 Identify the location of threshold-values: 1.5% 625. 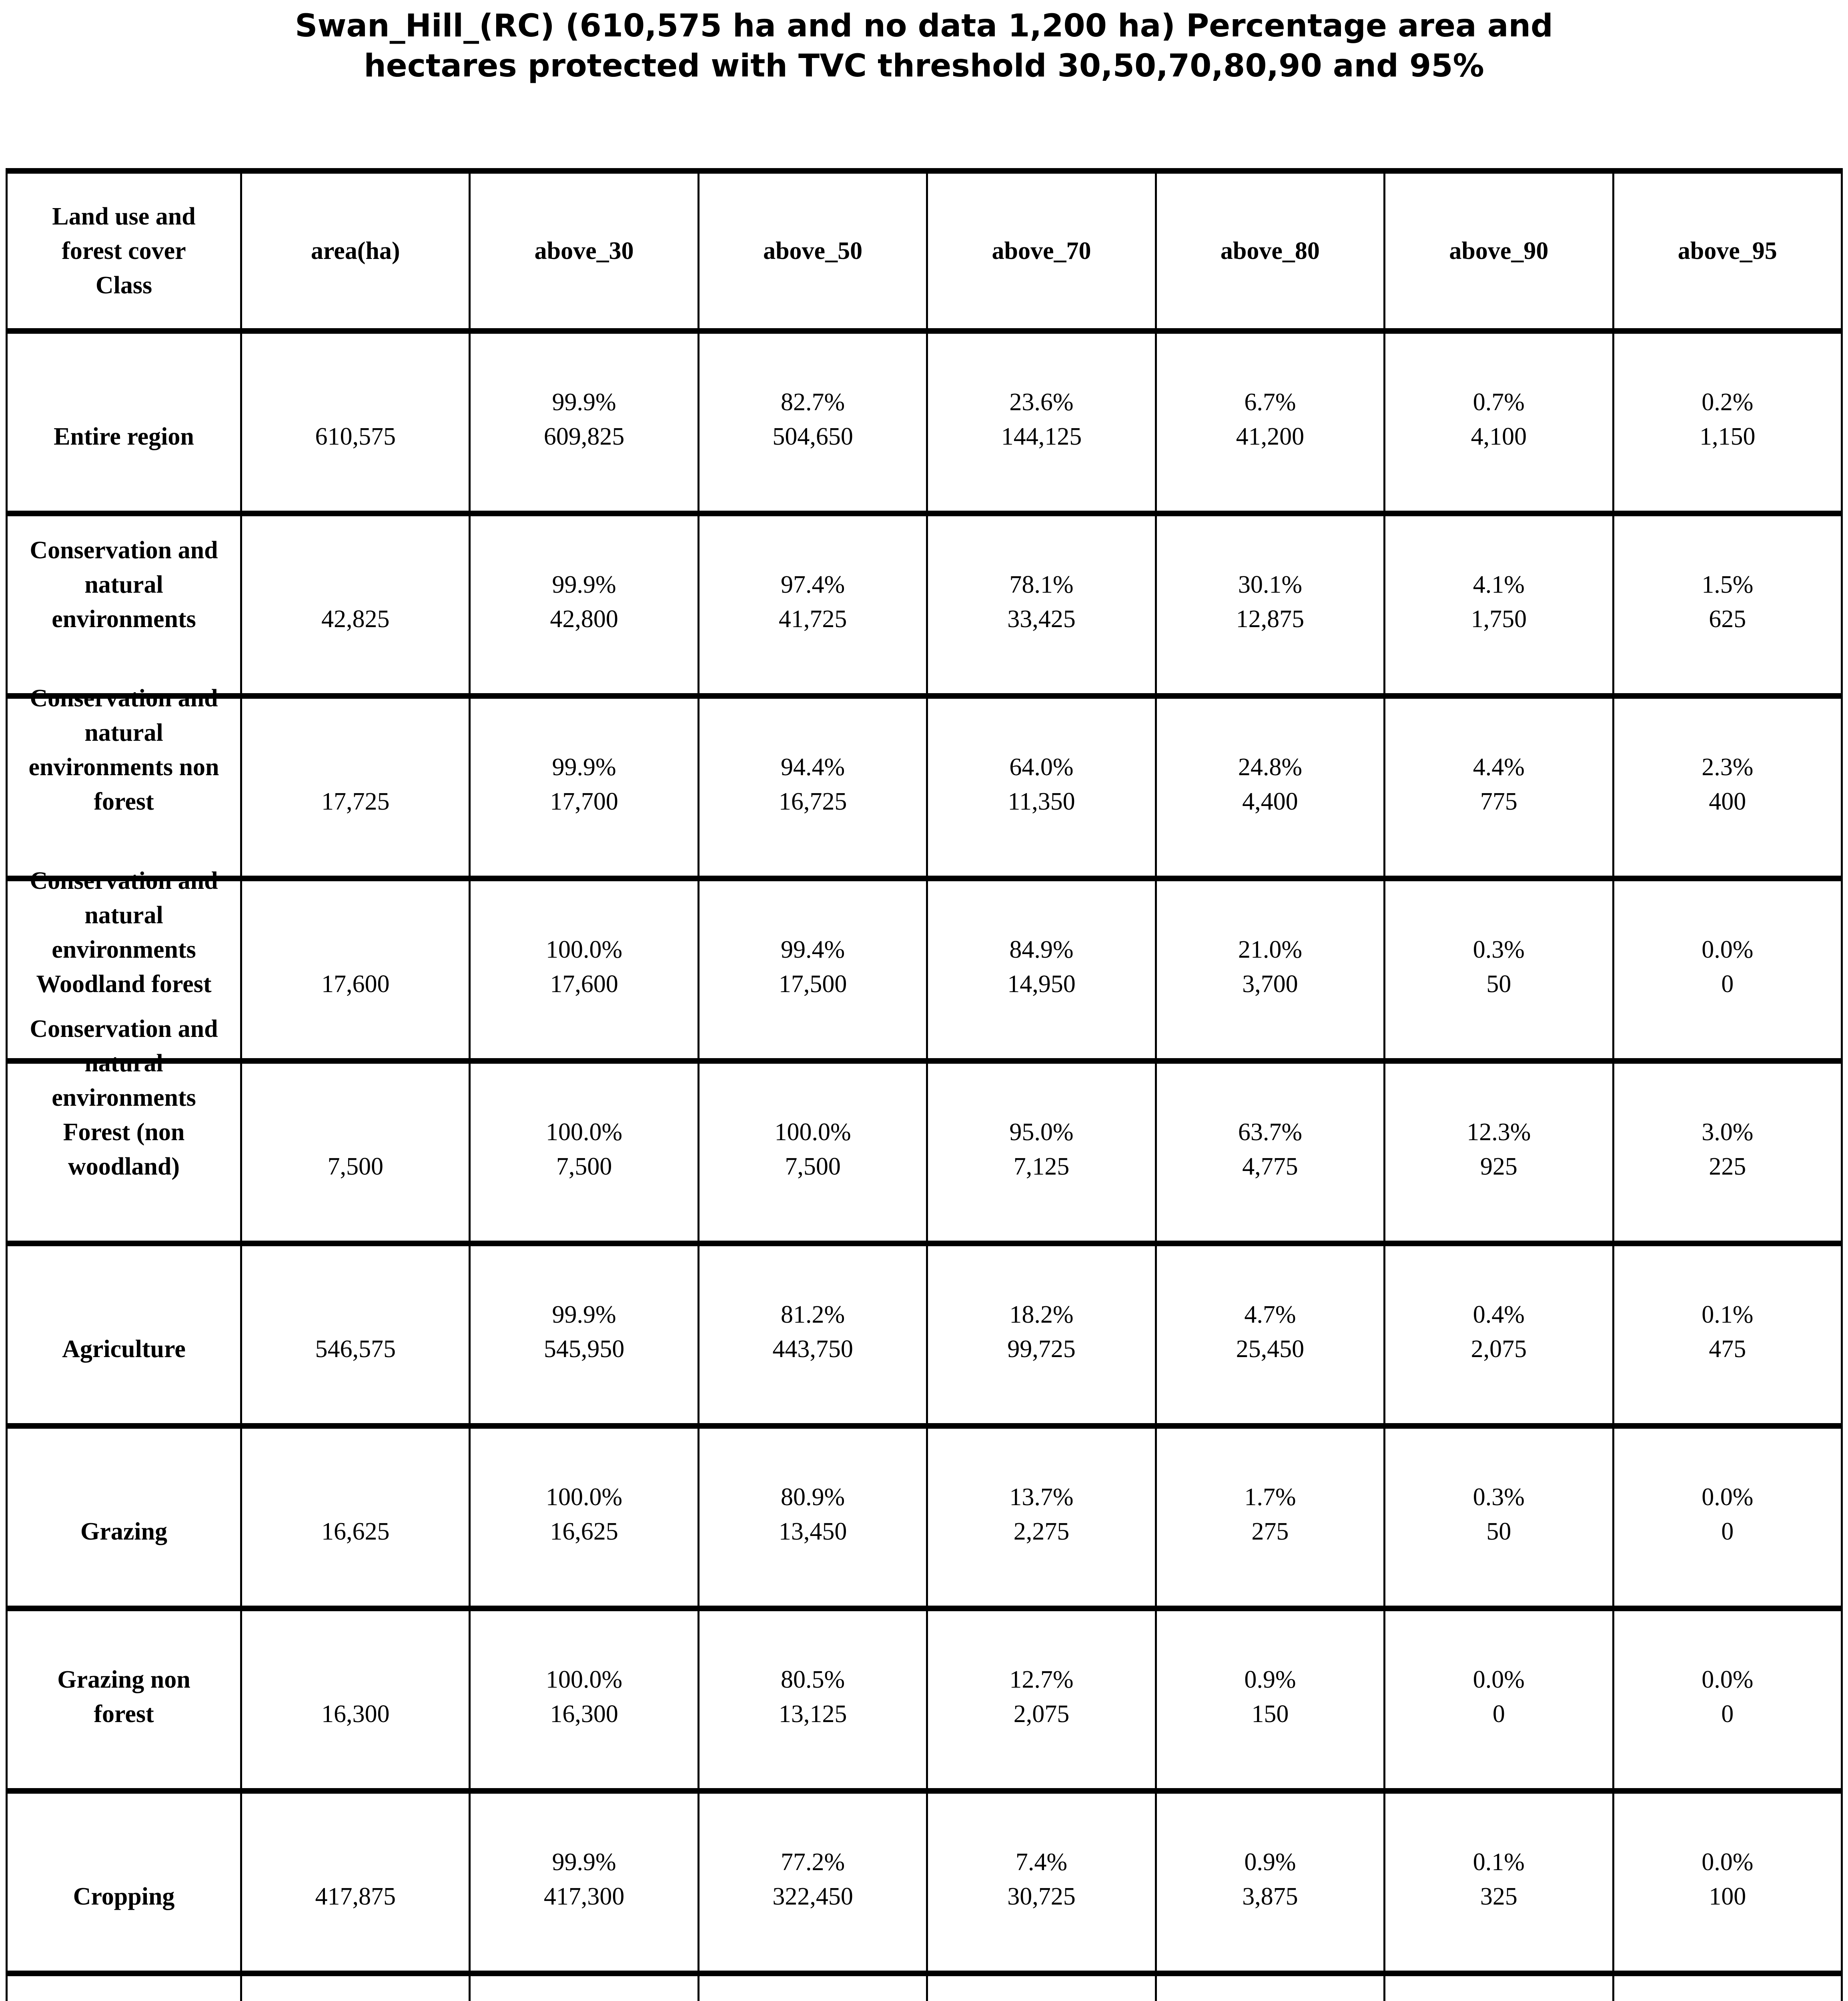
(1727, 601).